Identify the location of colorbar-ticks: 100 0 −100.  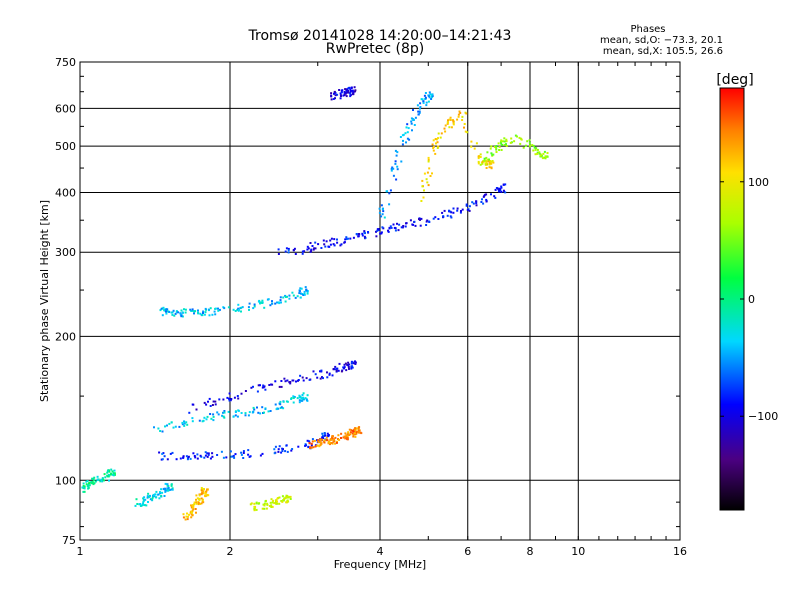
(749, 299).